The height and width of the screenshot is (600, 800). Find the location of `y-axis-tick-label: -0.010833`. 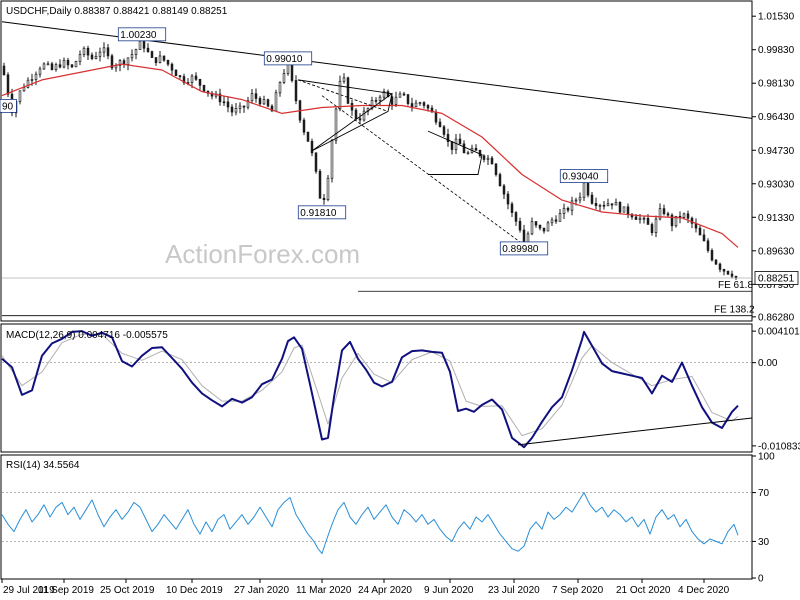

y-axis-tick-label: -0.010833 is located at coordinates (779, 446).